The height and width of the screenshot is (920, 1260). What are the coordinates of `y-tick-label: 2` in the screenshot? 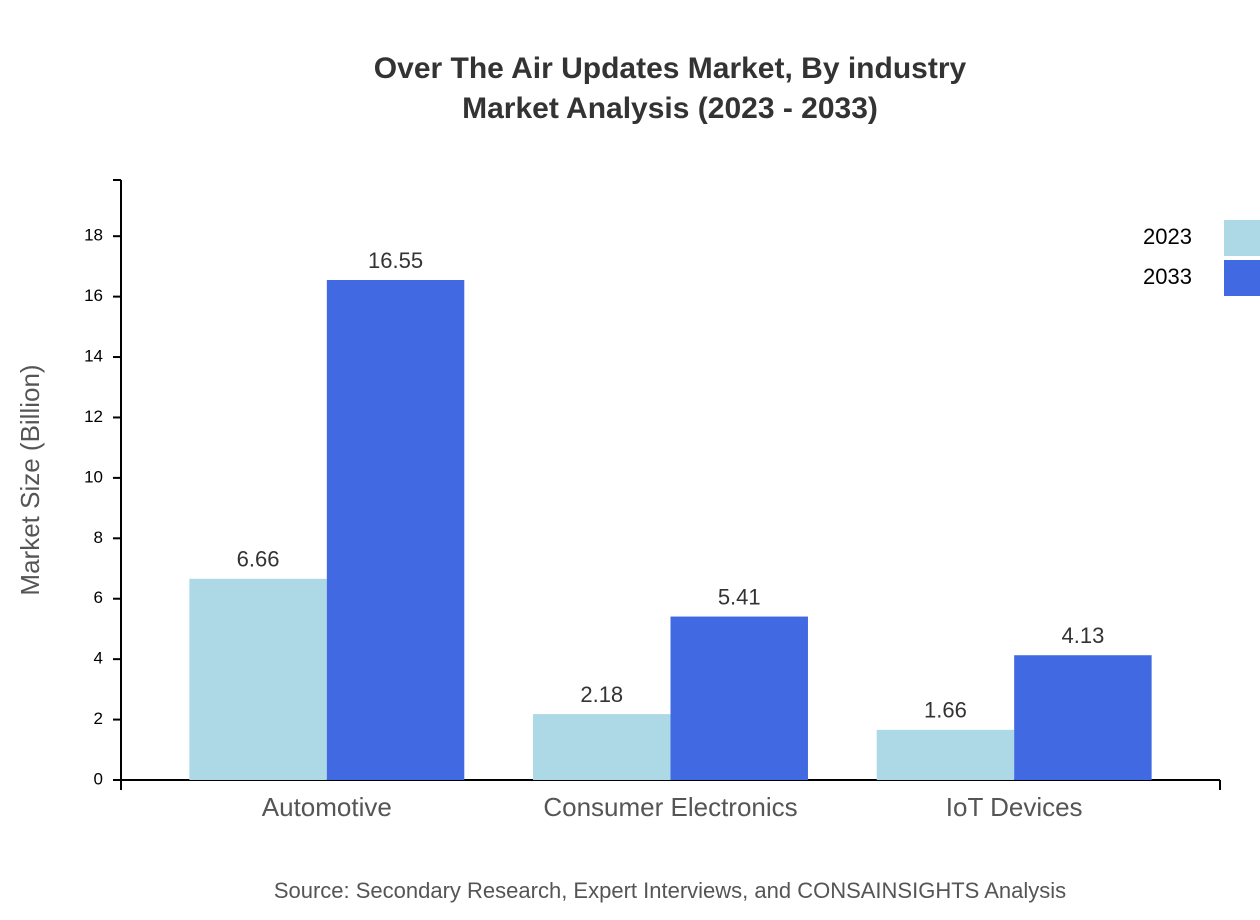 It's located at (98, 718).